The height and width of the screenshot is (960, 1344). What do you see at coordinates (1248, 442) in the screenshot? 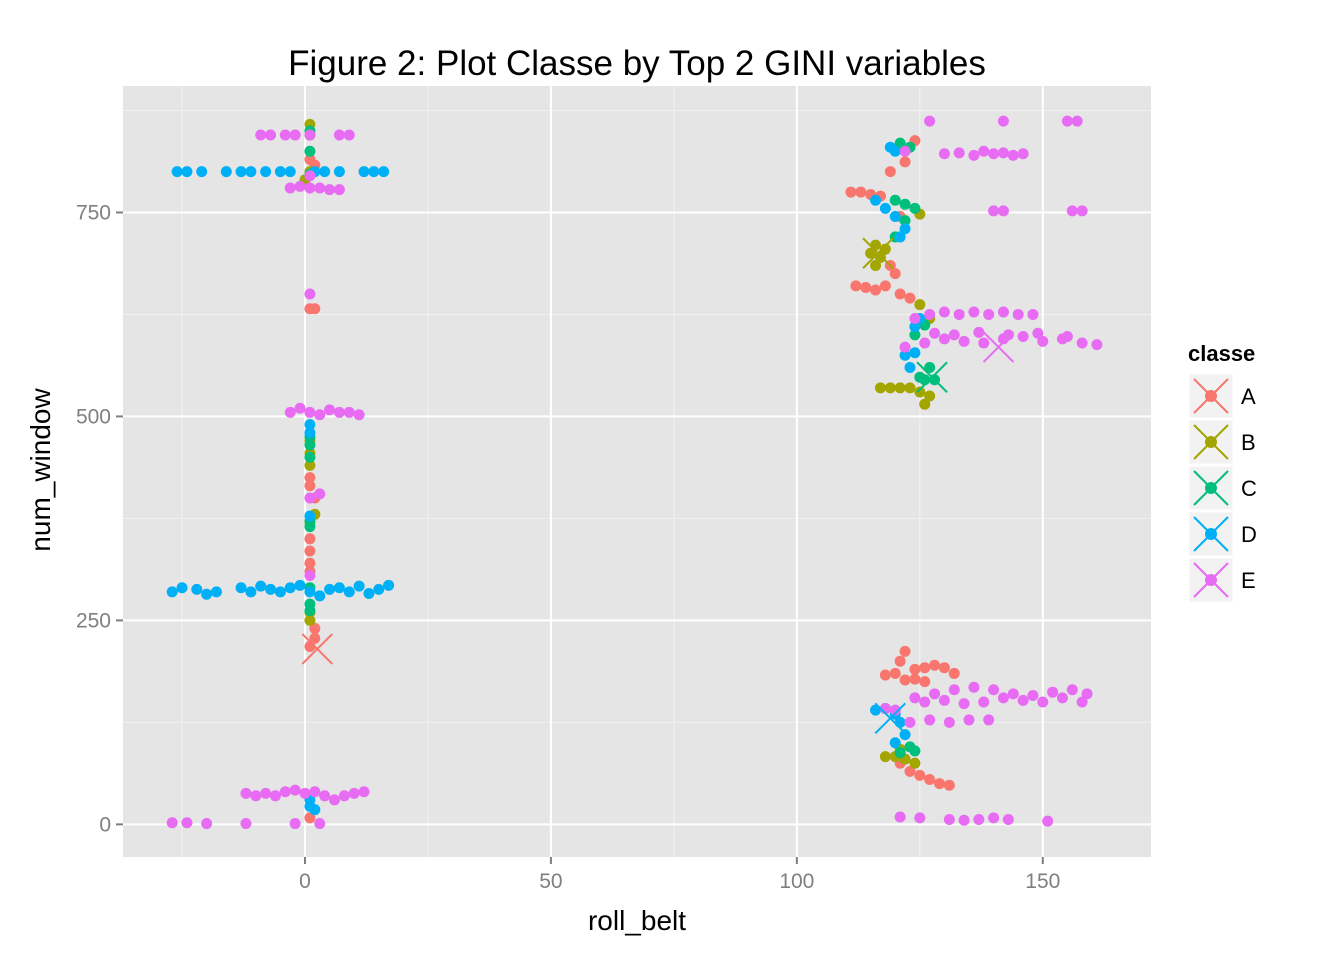
I see `legend-label-B: B` at bounding box center [1248, 442].